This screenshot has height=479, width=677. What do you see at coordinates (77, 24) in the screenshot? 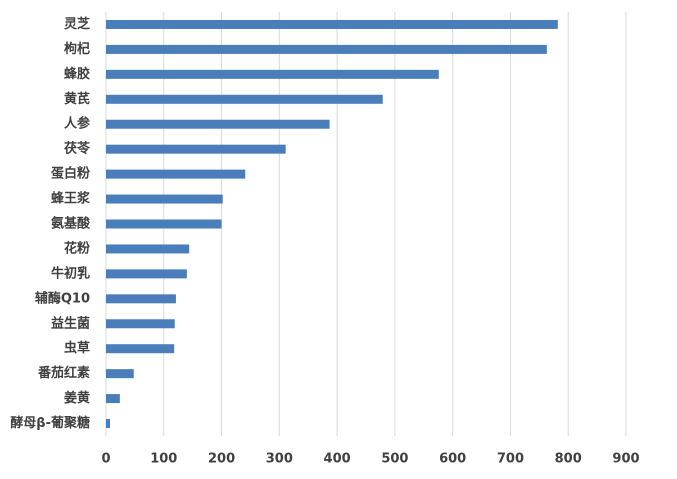
I see `y-tick-label: 灵芝` at bounding box center [77, 24].